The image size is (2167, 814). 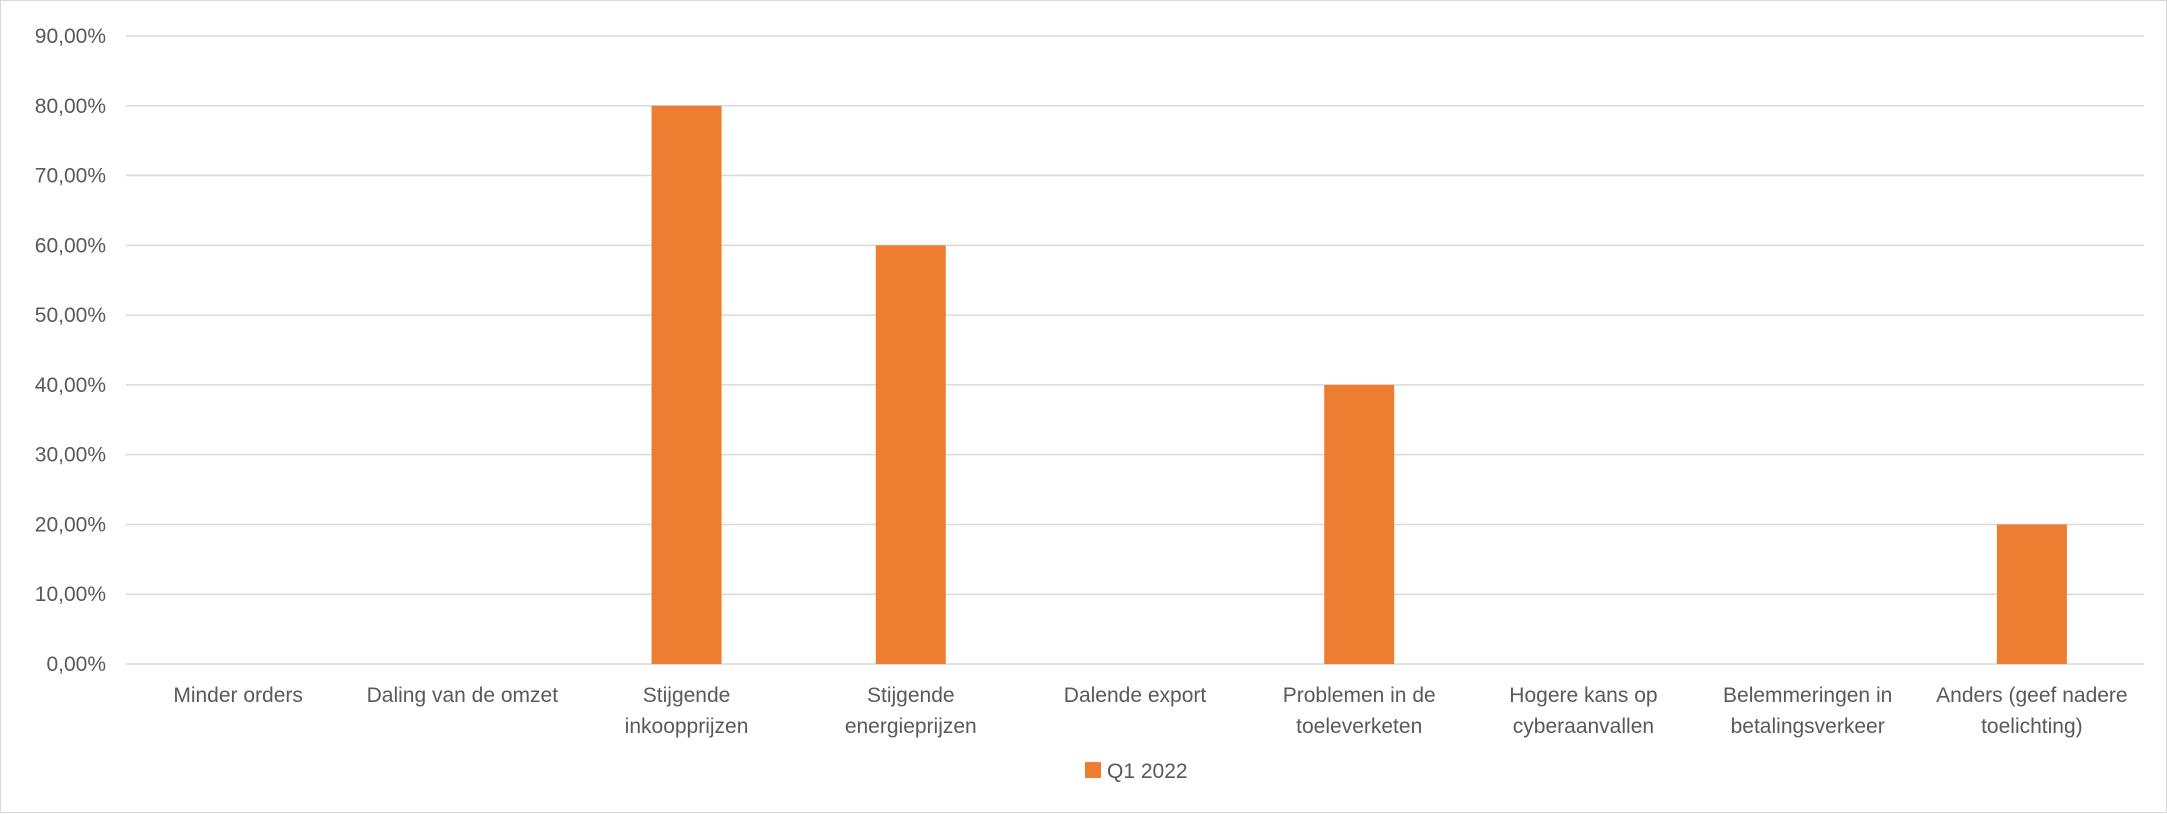 What do you see at coordinates (1359, 711) in the screenshot?
I see `x-category-label: Problemen in de toeleverketen` at bounding box center [1359, 711].